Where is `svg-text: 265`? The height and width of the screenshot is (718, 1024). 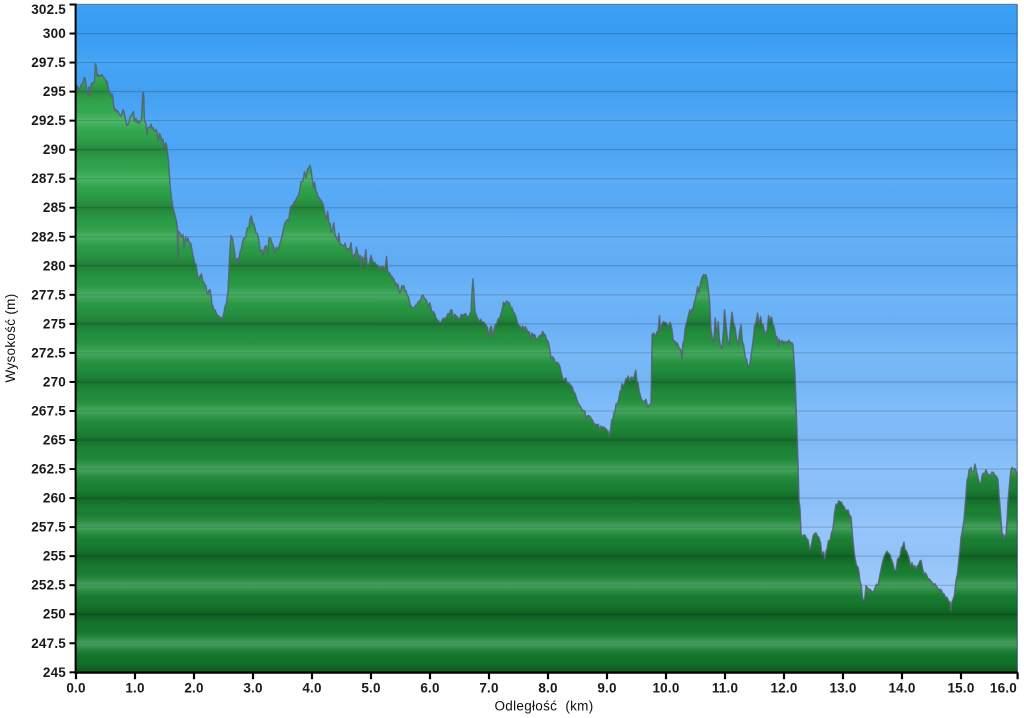
svg-text: 265 is located at coordinates (54, 440).